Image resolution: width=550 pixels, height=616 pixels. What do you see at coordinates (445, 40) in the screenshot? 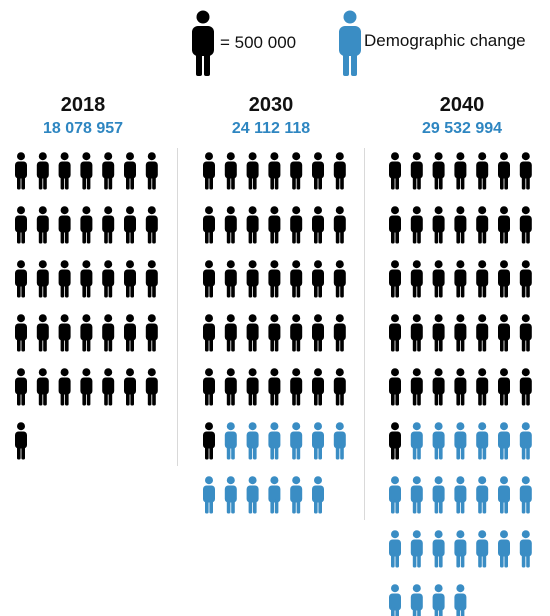
I see `legend-change-label: Demographic change` at bounding box center [445, 40].